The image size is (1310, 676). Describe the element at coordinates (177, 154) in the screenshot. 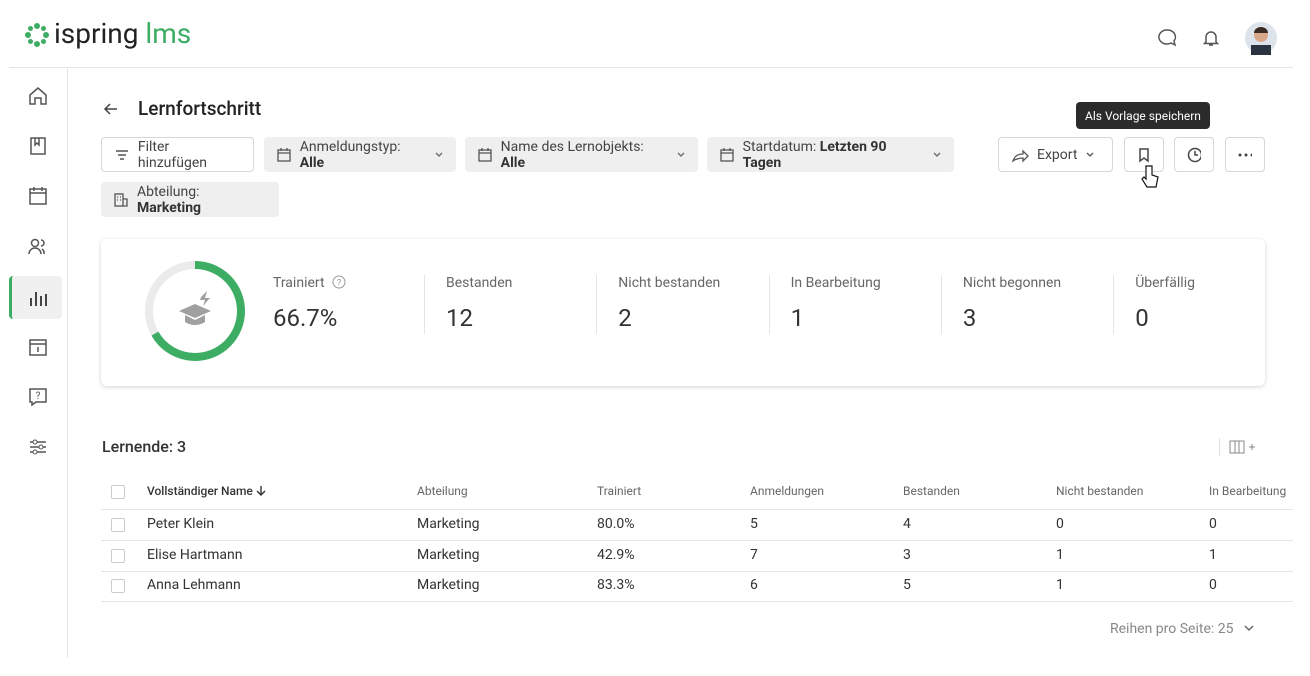

I see `add-filter-button: Filter hinzufügen` at that location.